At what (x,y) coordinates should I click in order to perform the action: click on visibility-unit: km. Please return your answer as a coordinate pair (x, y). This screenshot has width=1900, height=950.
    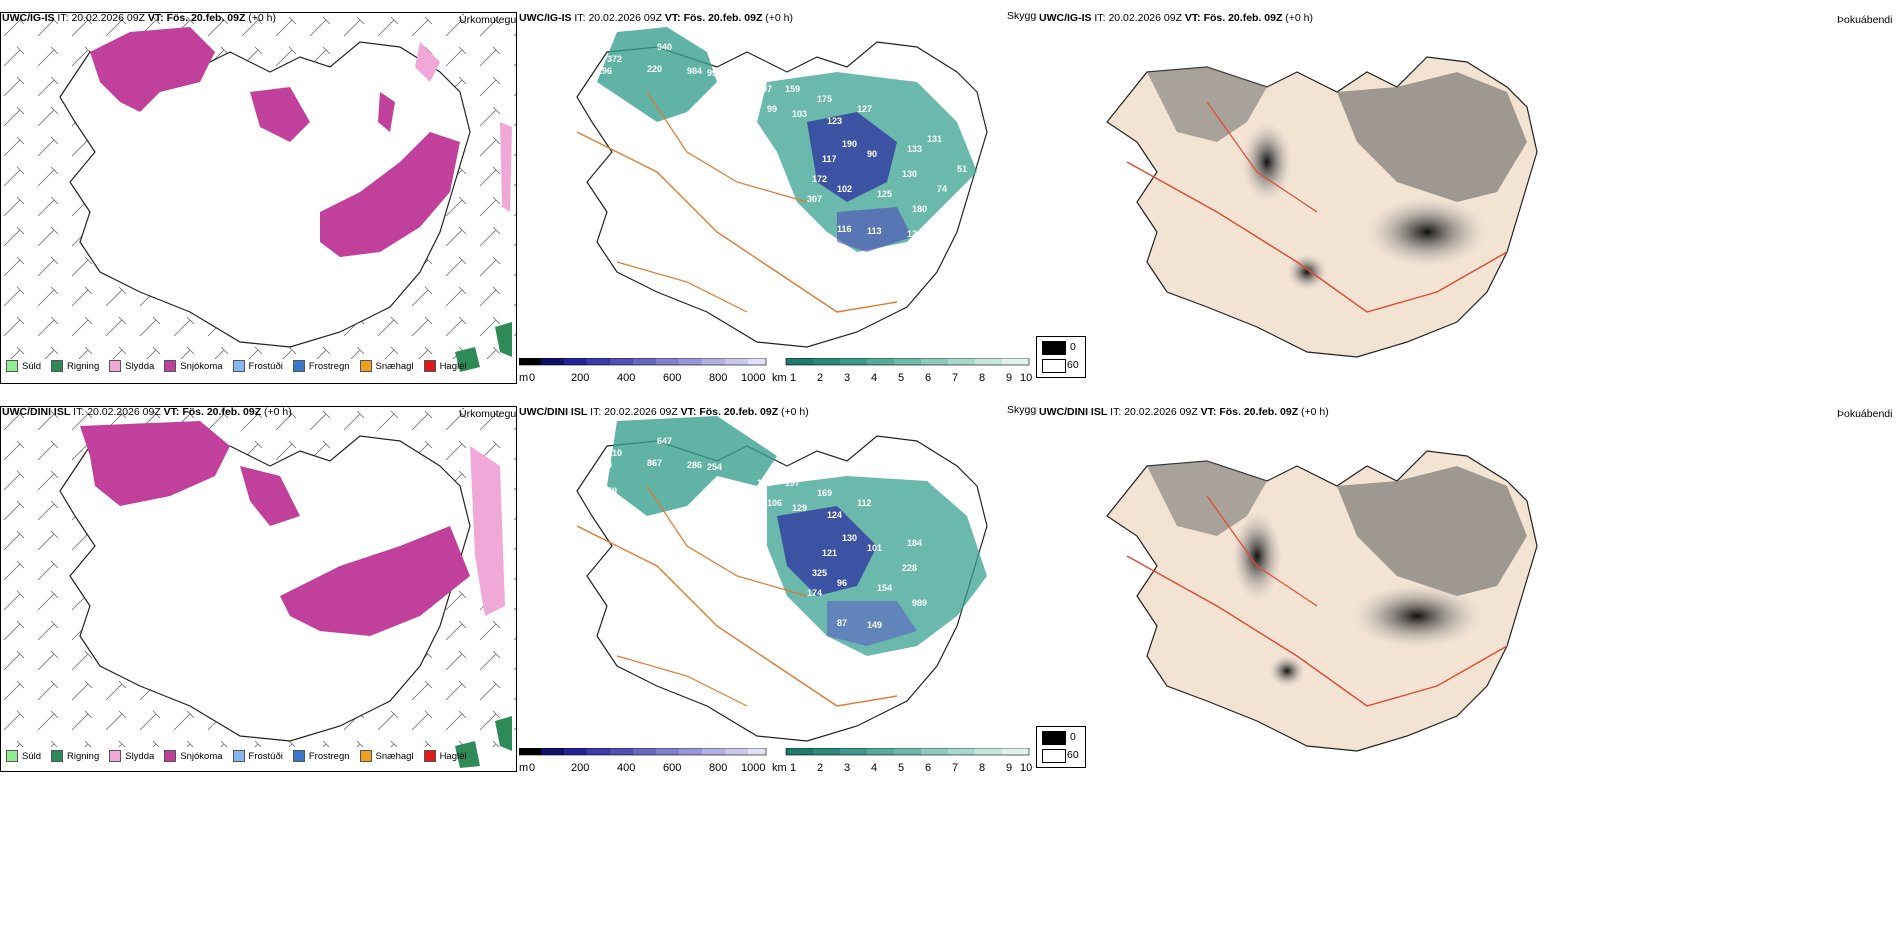
    Looking at the image, I should click on (779, 378).